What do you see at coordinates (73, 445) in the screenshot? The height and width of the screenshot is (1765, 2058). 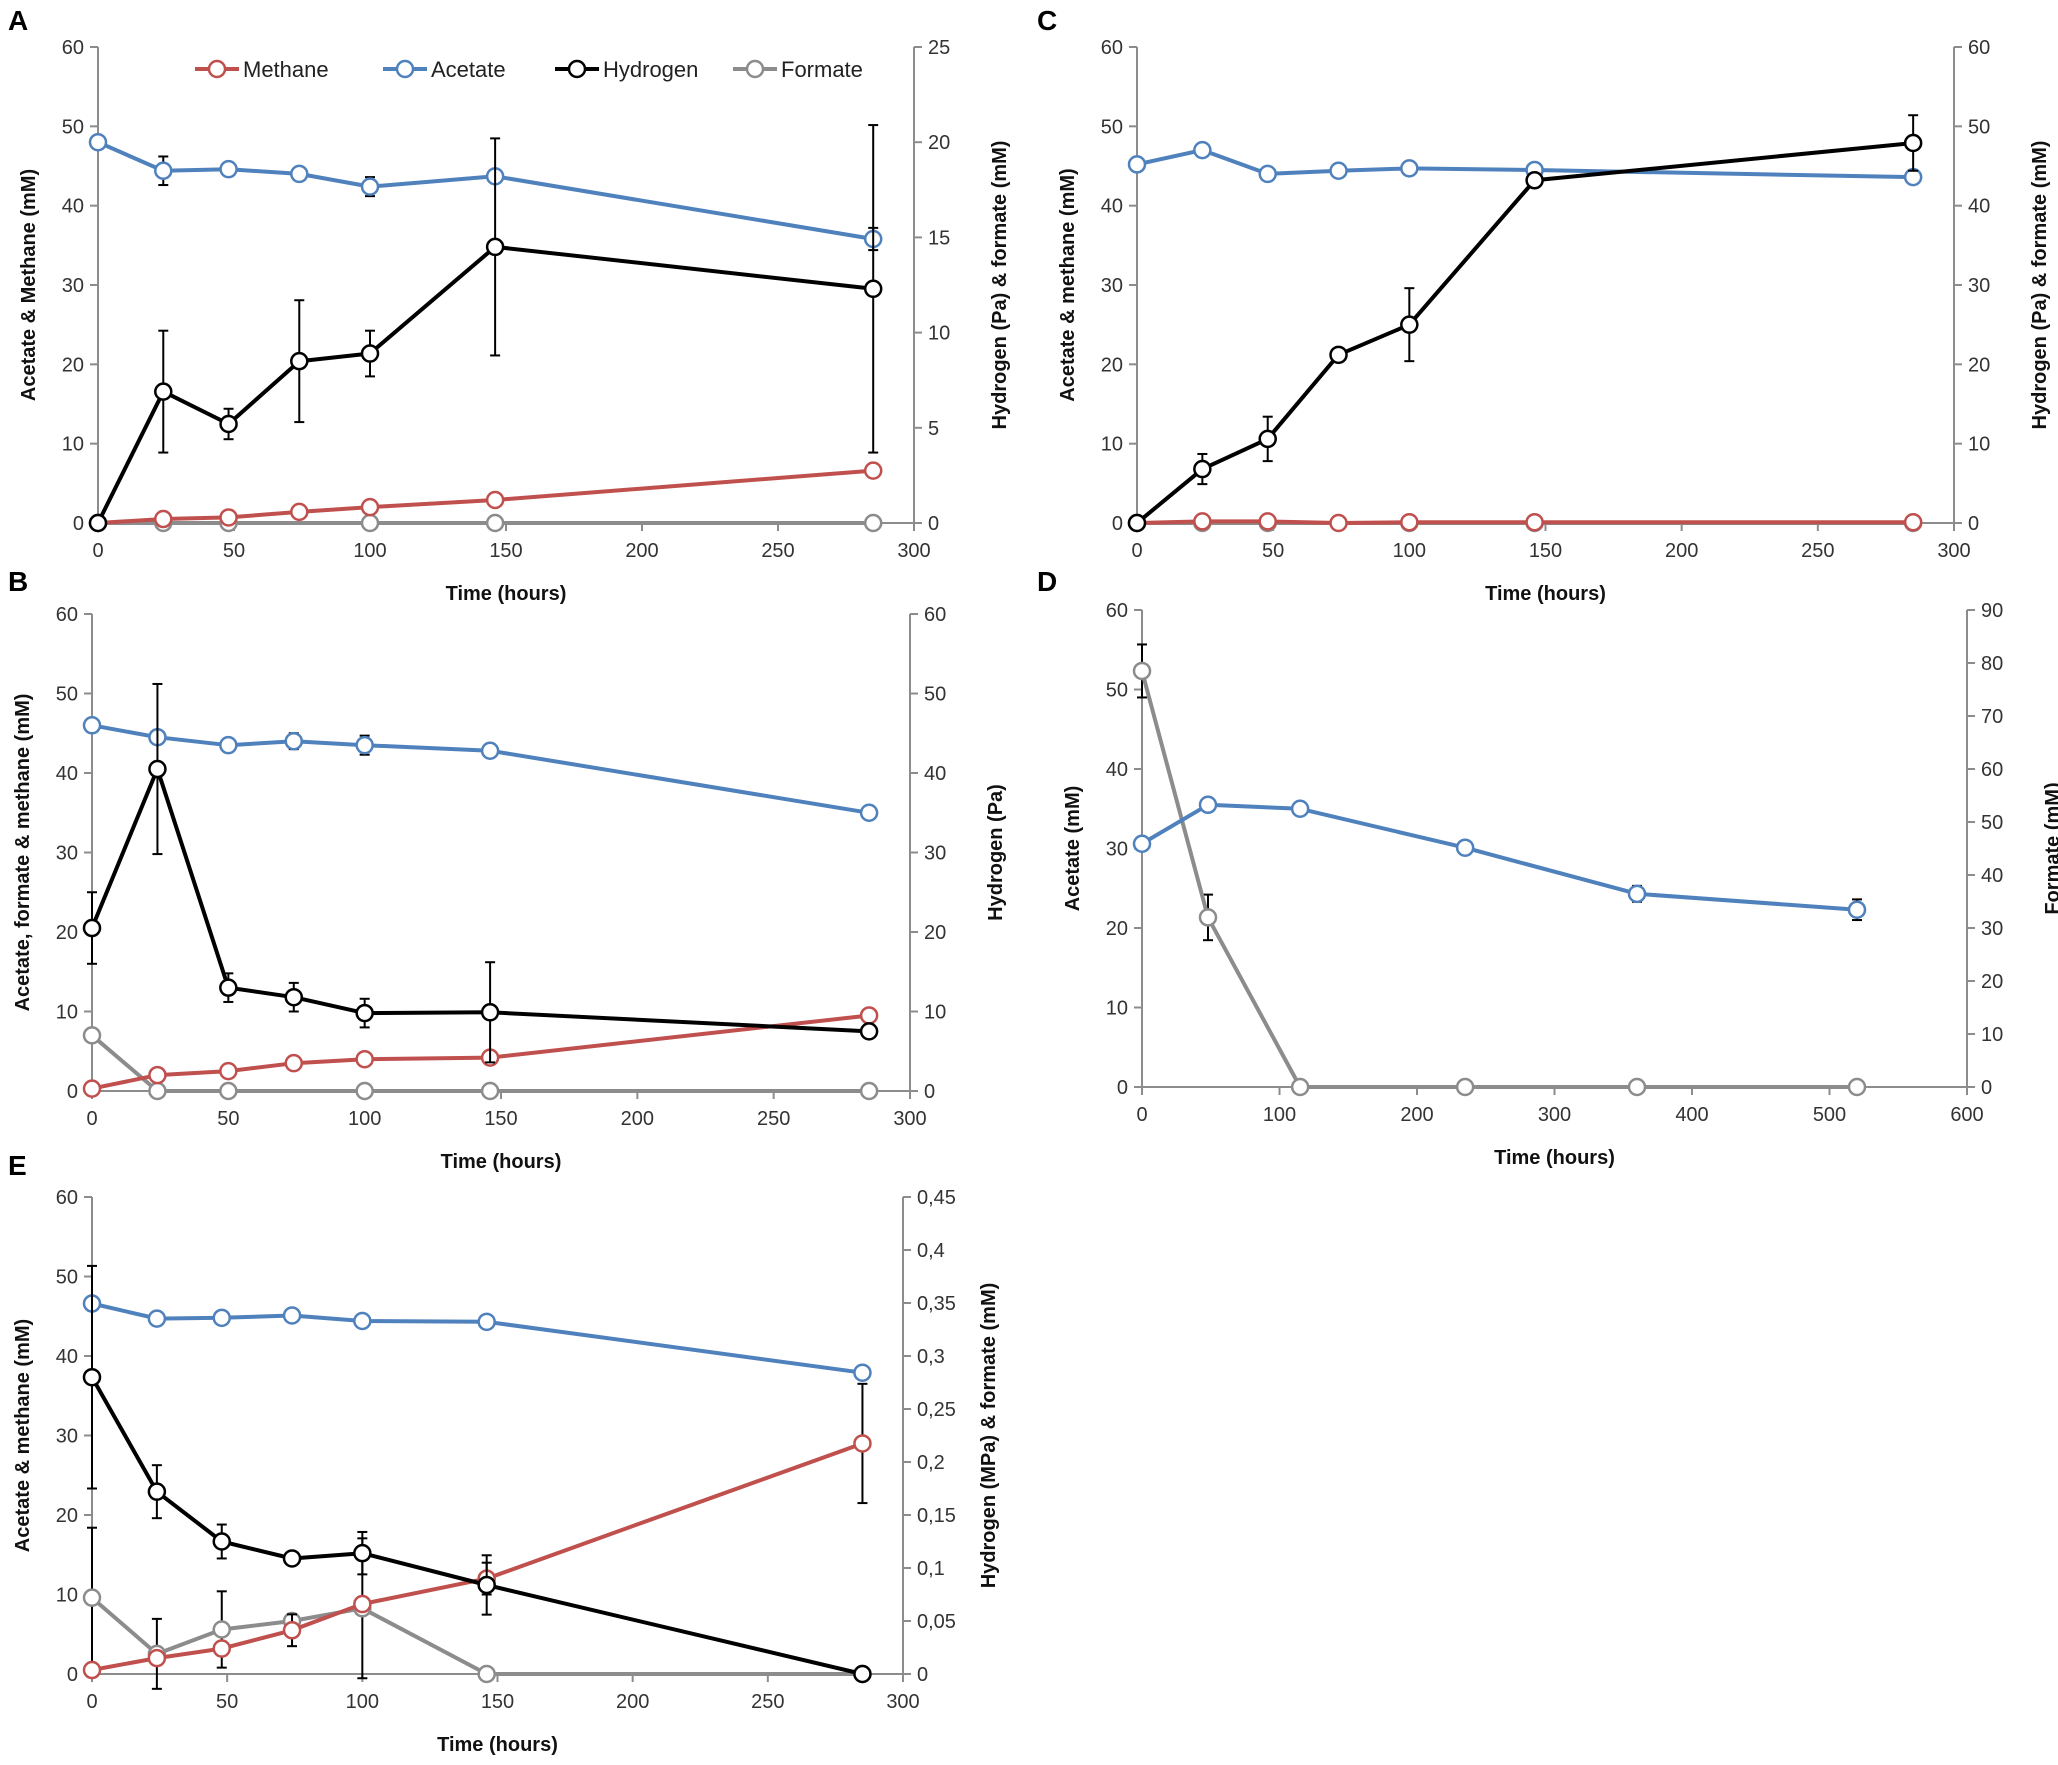 I see `y-tick-label-left-a: 10` at bounding box center [73, 445].